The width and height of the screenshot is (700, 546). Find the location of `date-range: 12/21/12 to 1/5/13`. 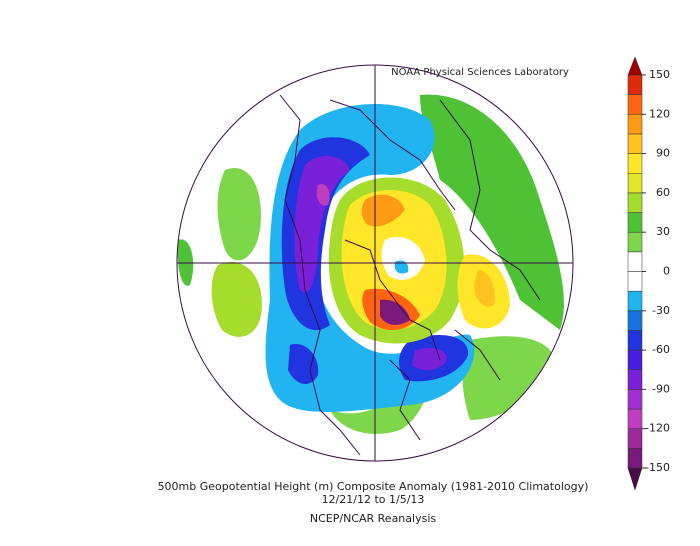

date-range: 12/21/12 to 1/5/13 is located at coordinates (373, 499).